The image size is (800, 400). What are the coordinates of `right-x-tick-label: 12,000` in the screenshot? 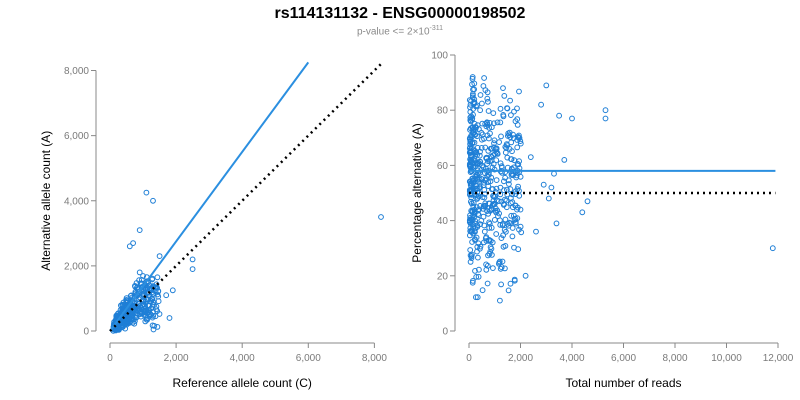 It's located at (778, 358).